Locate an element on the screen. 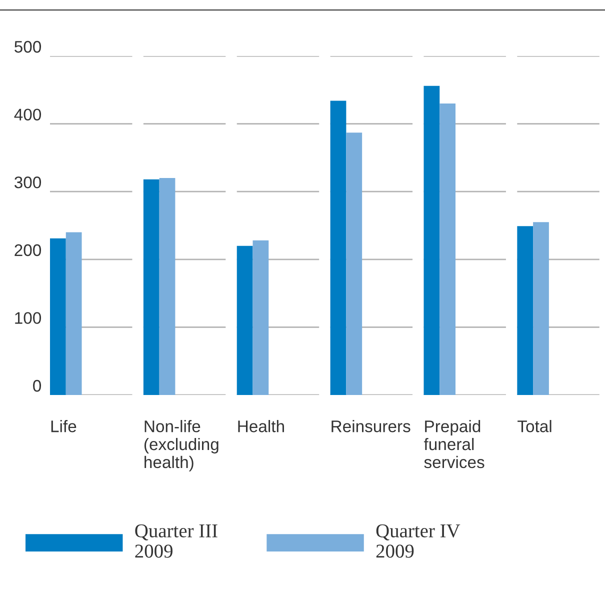  y-tick-label: 400 is located at coordinates (28, 114).